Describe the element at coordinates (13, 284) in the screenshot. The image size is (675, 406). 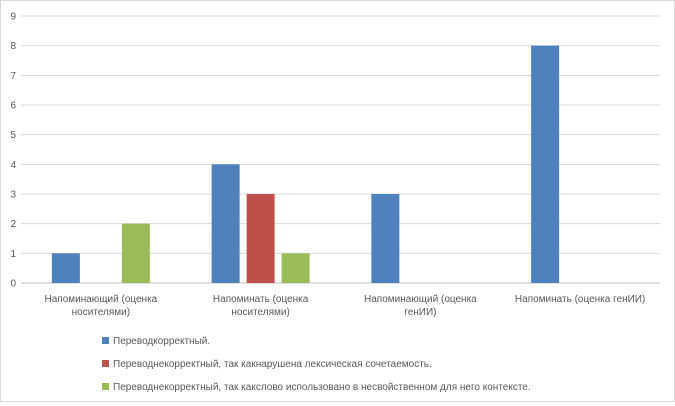
I see `y-tick-label: 0` at that location.